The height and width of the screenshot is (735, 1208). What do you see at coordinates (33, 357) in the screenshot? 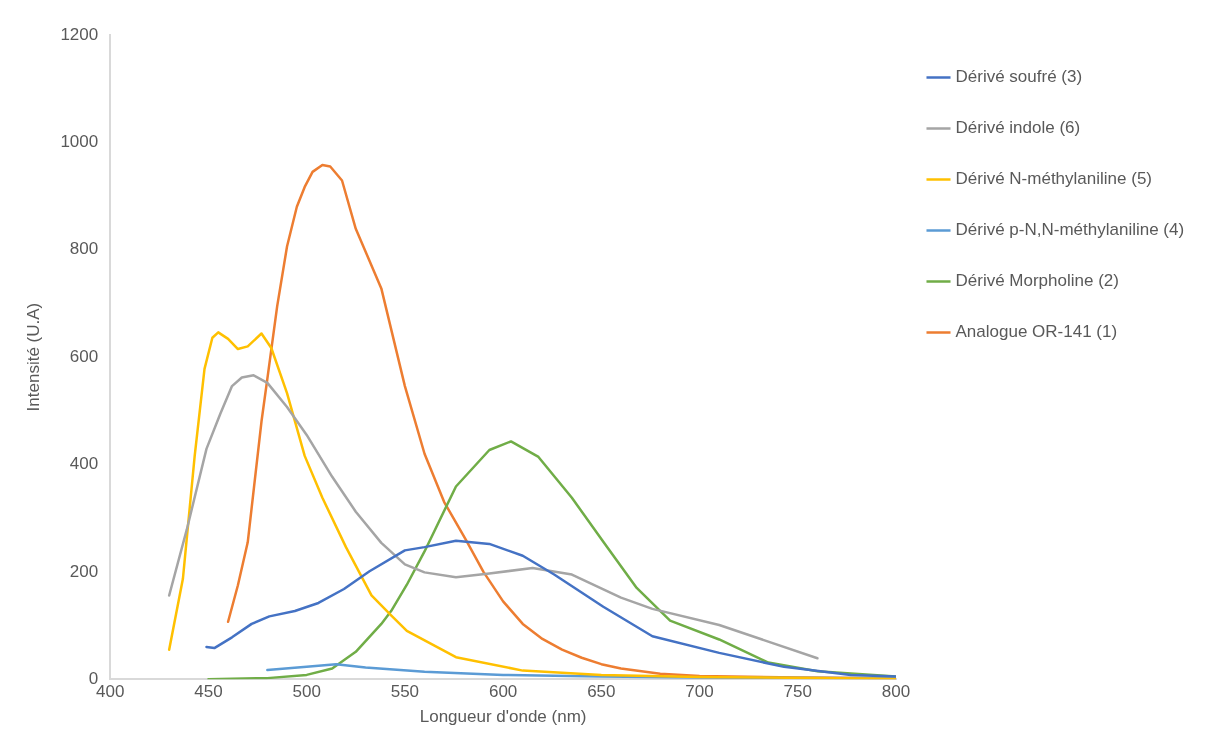
I see `y-axis-title: Intensité (U.A)` at bounding box center [33, 357].